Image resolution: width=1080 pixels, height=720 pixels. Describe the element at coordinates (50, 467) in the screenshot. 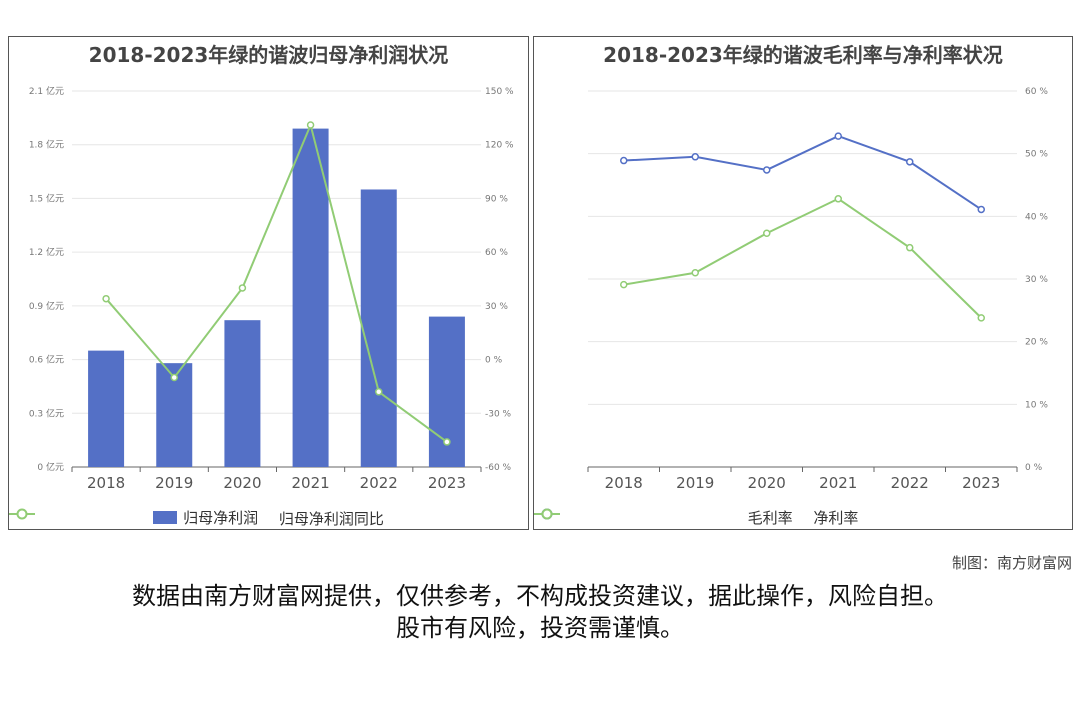

I see `y-left-tick-label: 0 亿元` at that location.